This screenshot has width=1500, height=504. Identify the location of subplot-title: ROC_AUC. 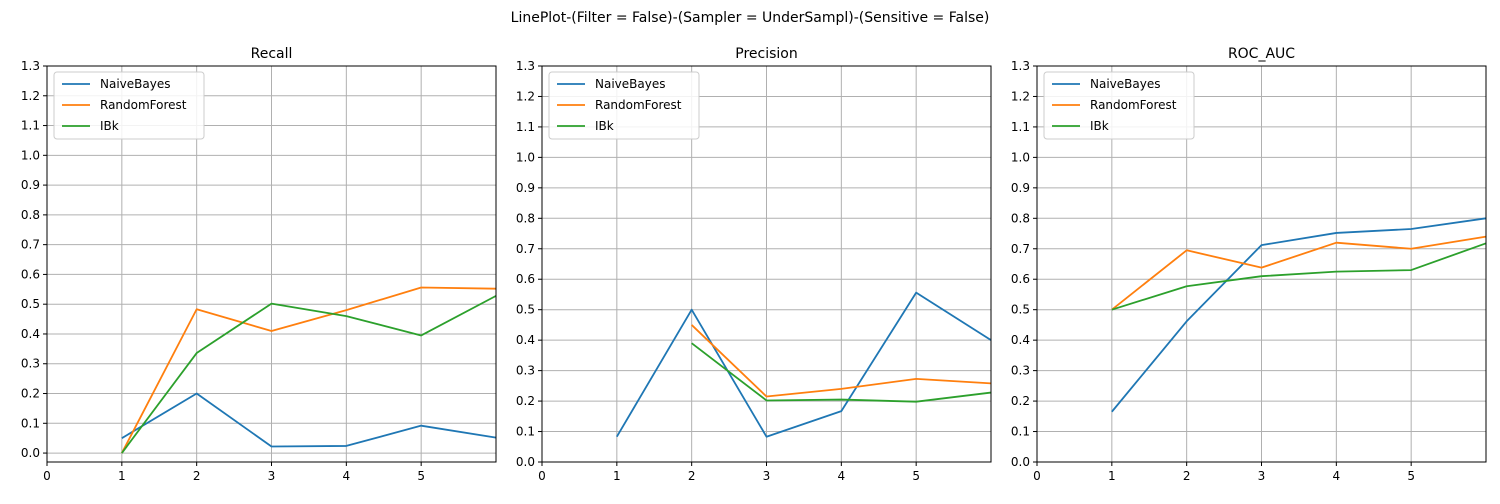
(1261, 54).